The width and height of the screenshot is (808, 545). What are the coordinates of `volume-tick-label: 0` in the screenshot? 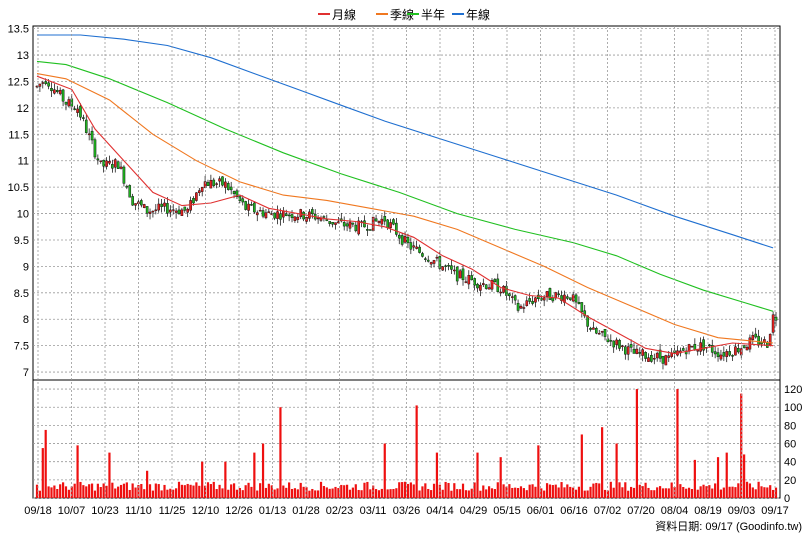 It's located at (787, 499).